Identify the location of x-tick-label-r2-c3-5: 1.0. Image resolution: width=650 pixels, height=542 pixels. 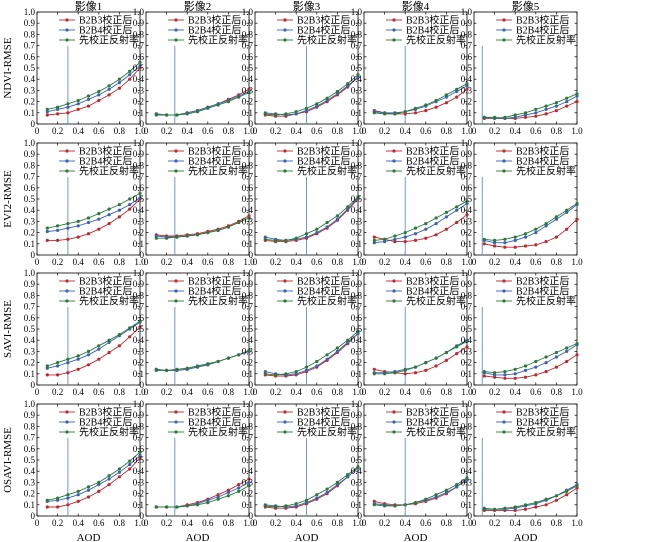
(467, 392).